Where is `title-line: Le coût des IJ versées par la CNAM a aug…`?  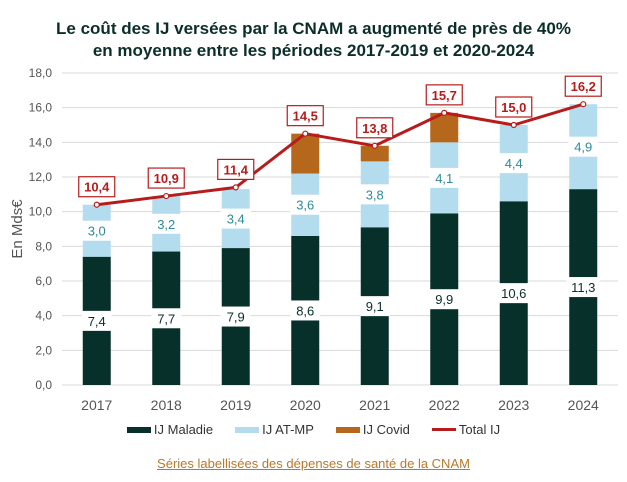
title-line: Le coût des IJ versées par la CNAM a aug… is located at coordinates (313, 28).